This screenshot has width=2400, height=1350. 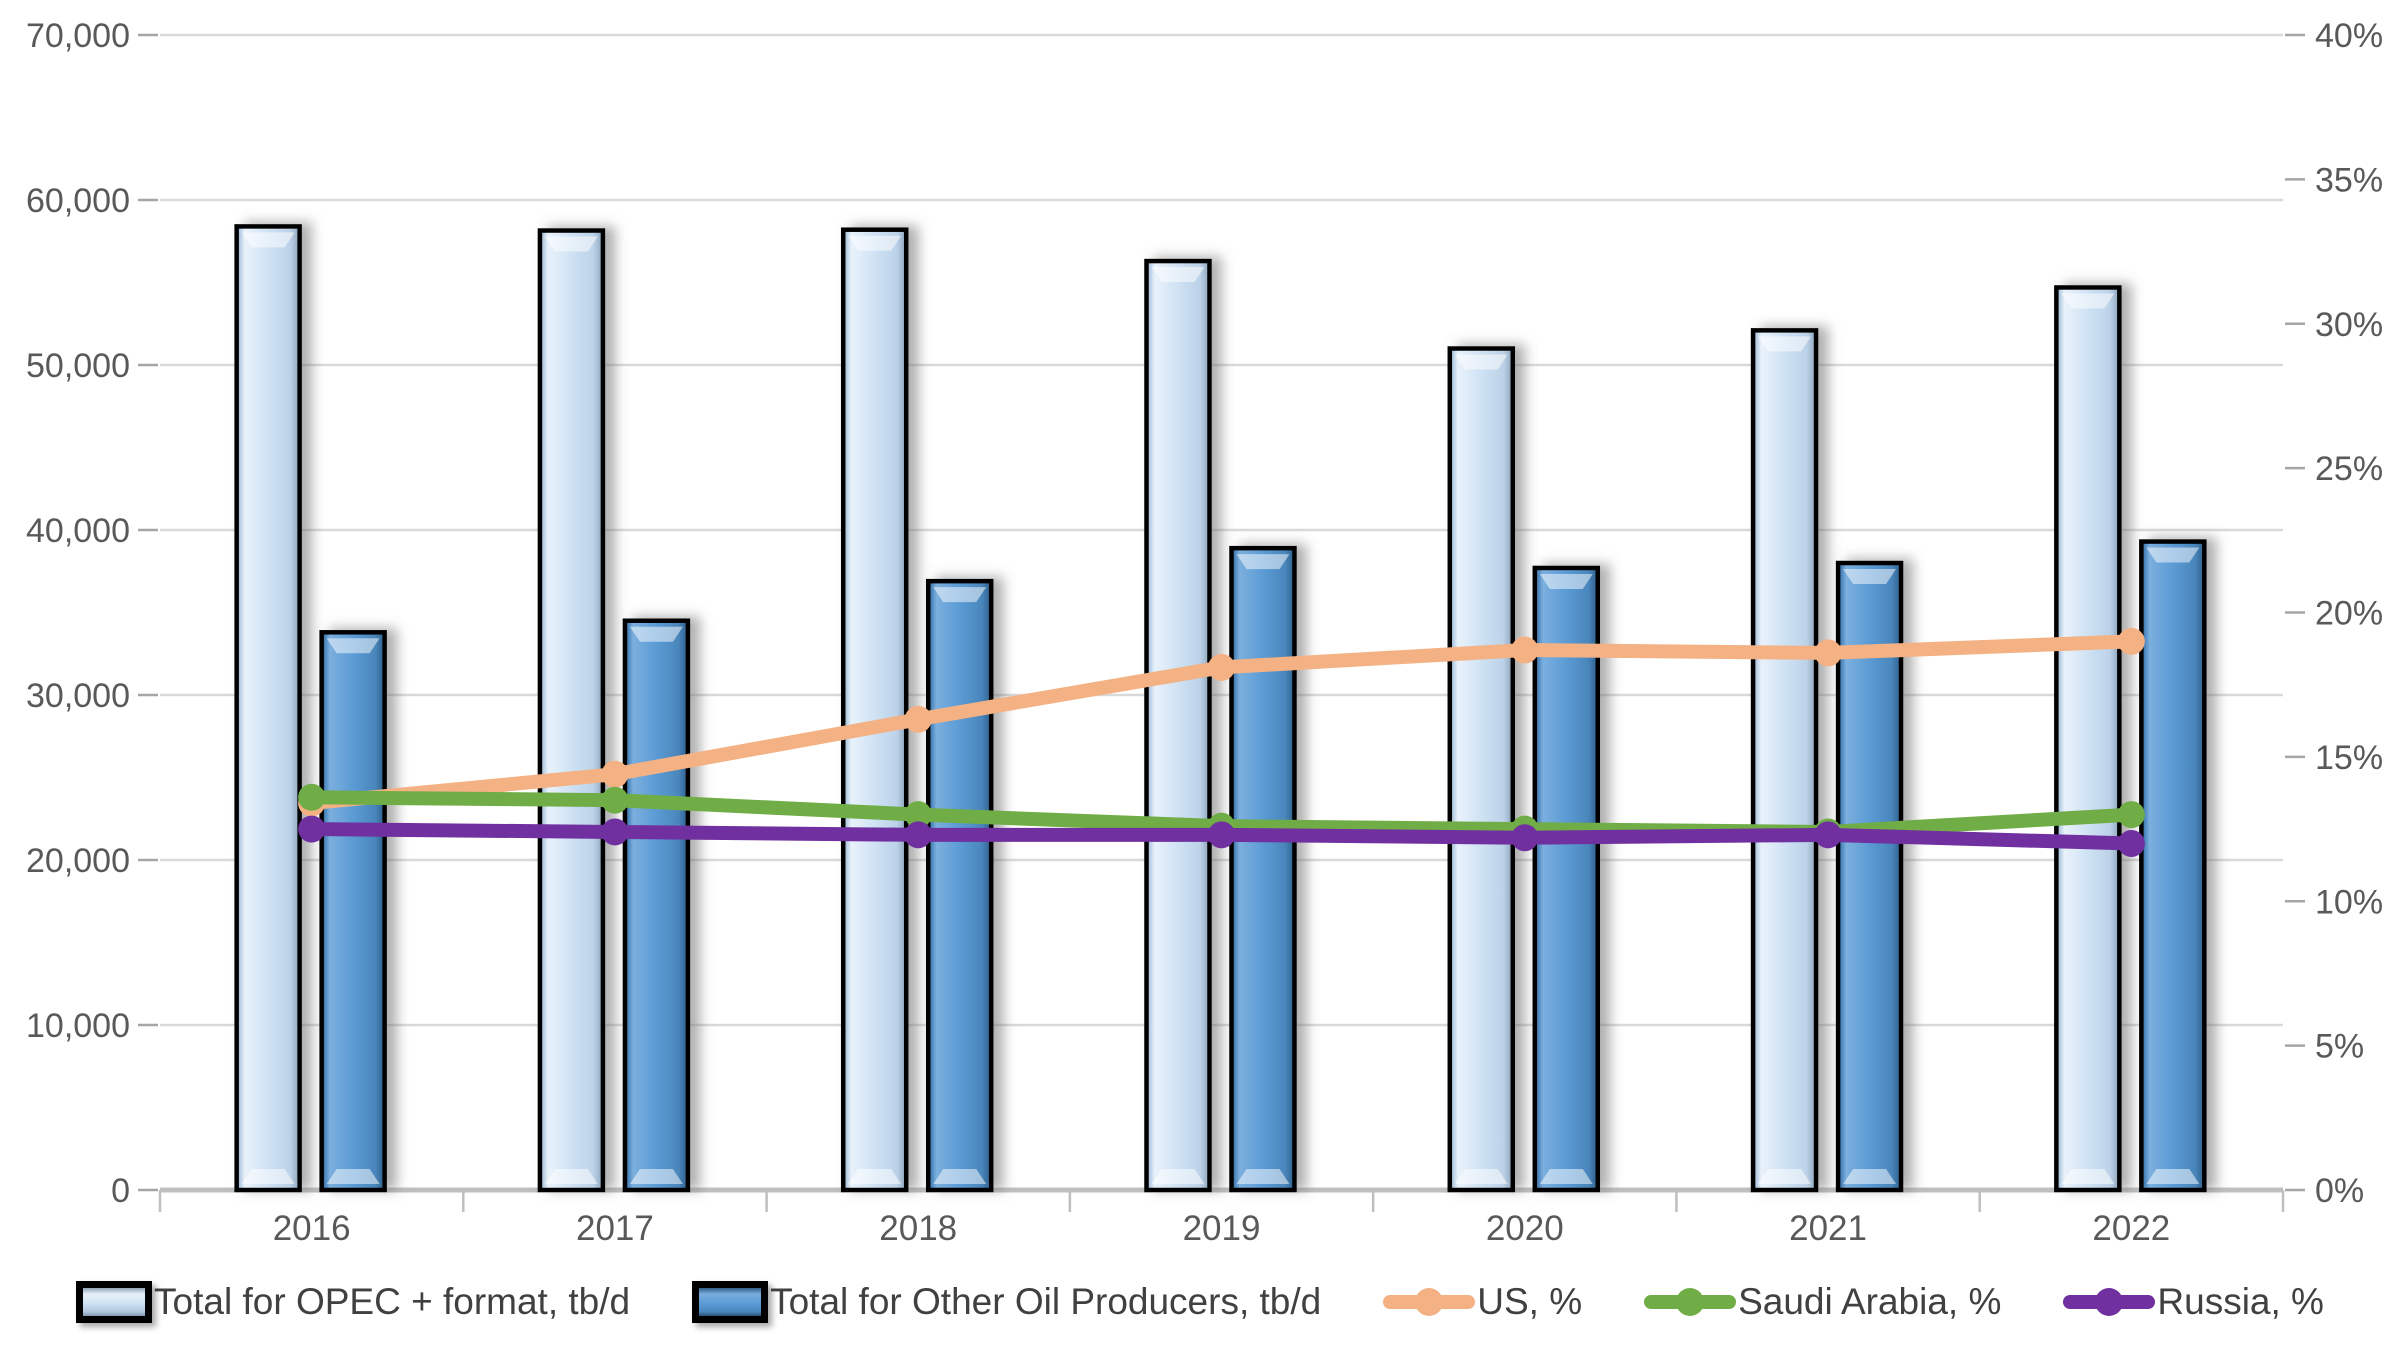 I want to click on x-axis-label: 2019, so click(x=1222, y=1228).